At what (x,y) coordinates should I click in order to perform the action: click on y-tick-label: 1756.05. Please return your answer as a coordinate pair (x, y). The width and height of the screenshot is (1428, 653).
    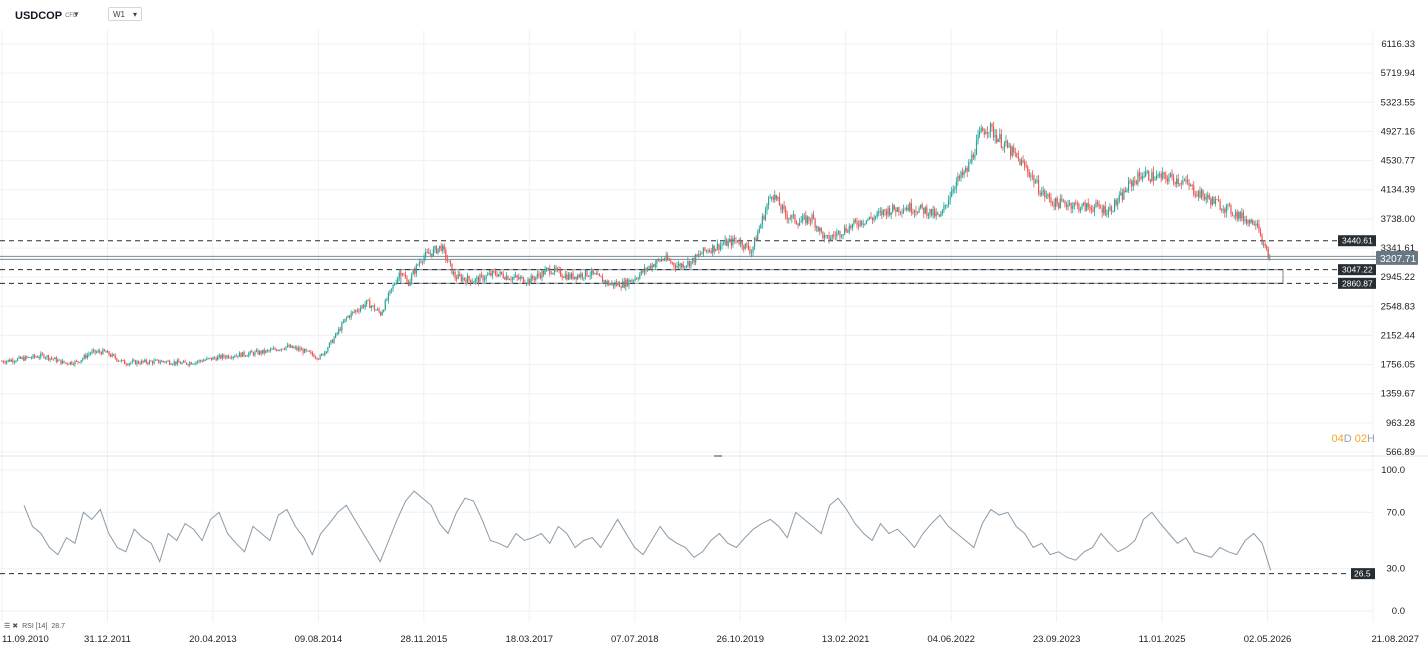
    Looking at the image, I should click on (1398, 365).